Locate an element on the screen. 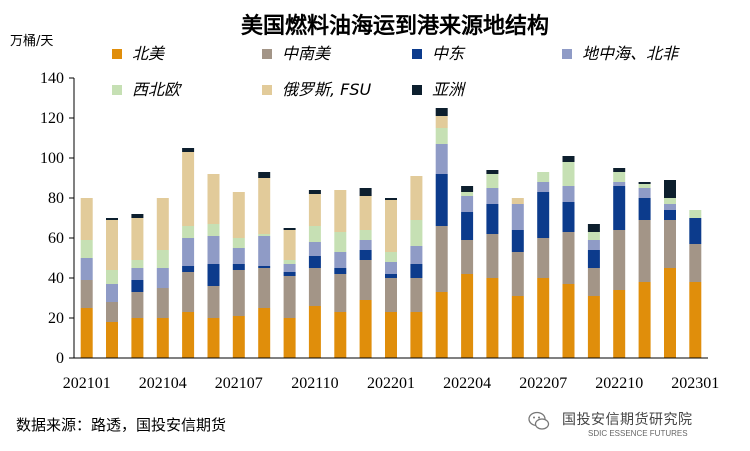 The width and height of the screenshot is (750, 451). watermark-name: 国投安信期货研究院 is located at coordinates (627, 420).